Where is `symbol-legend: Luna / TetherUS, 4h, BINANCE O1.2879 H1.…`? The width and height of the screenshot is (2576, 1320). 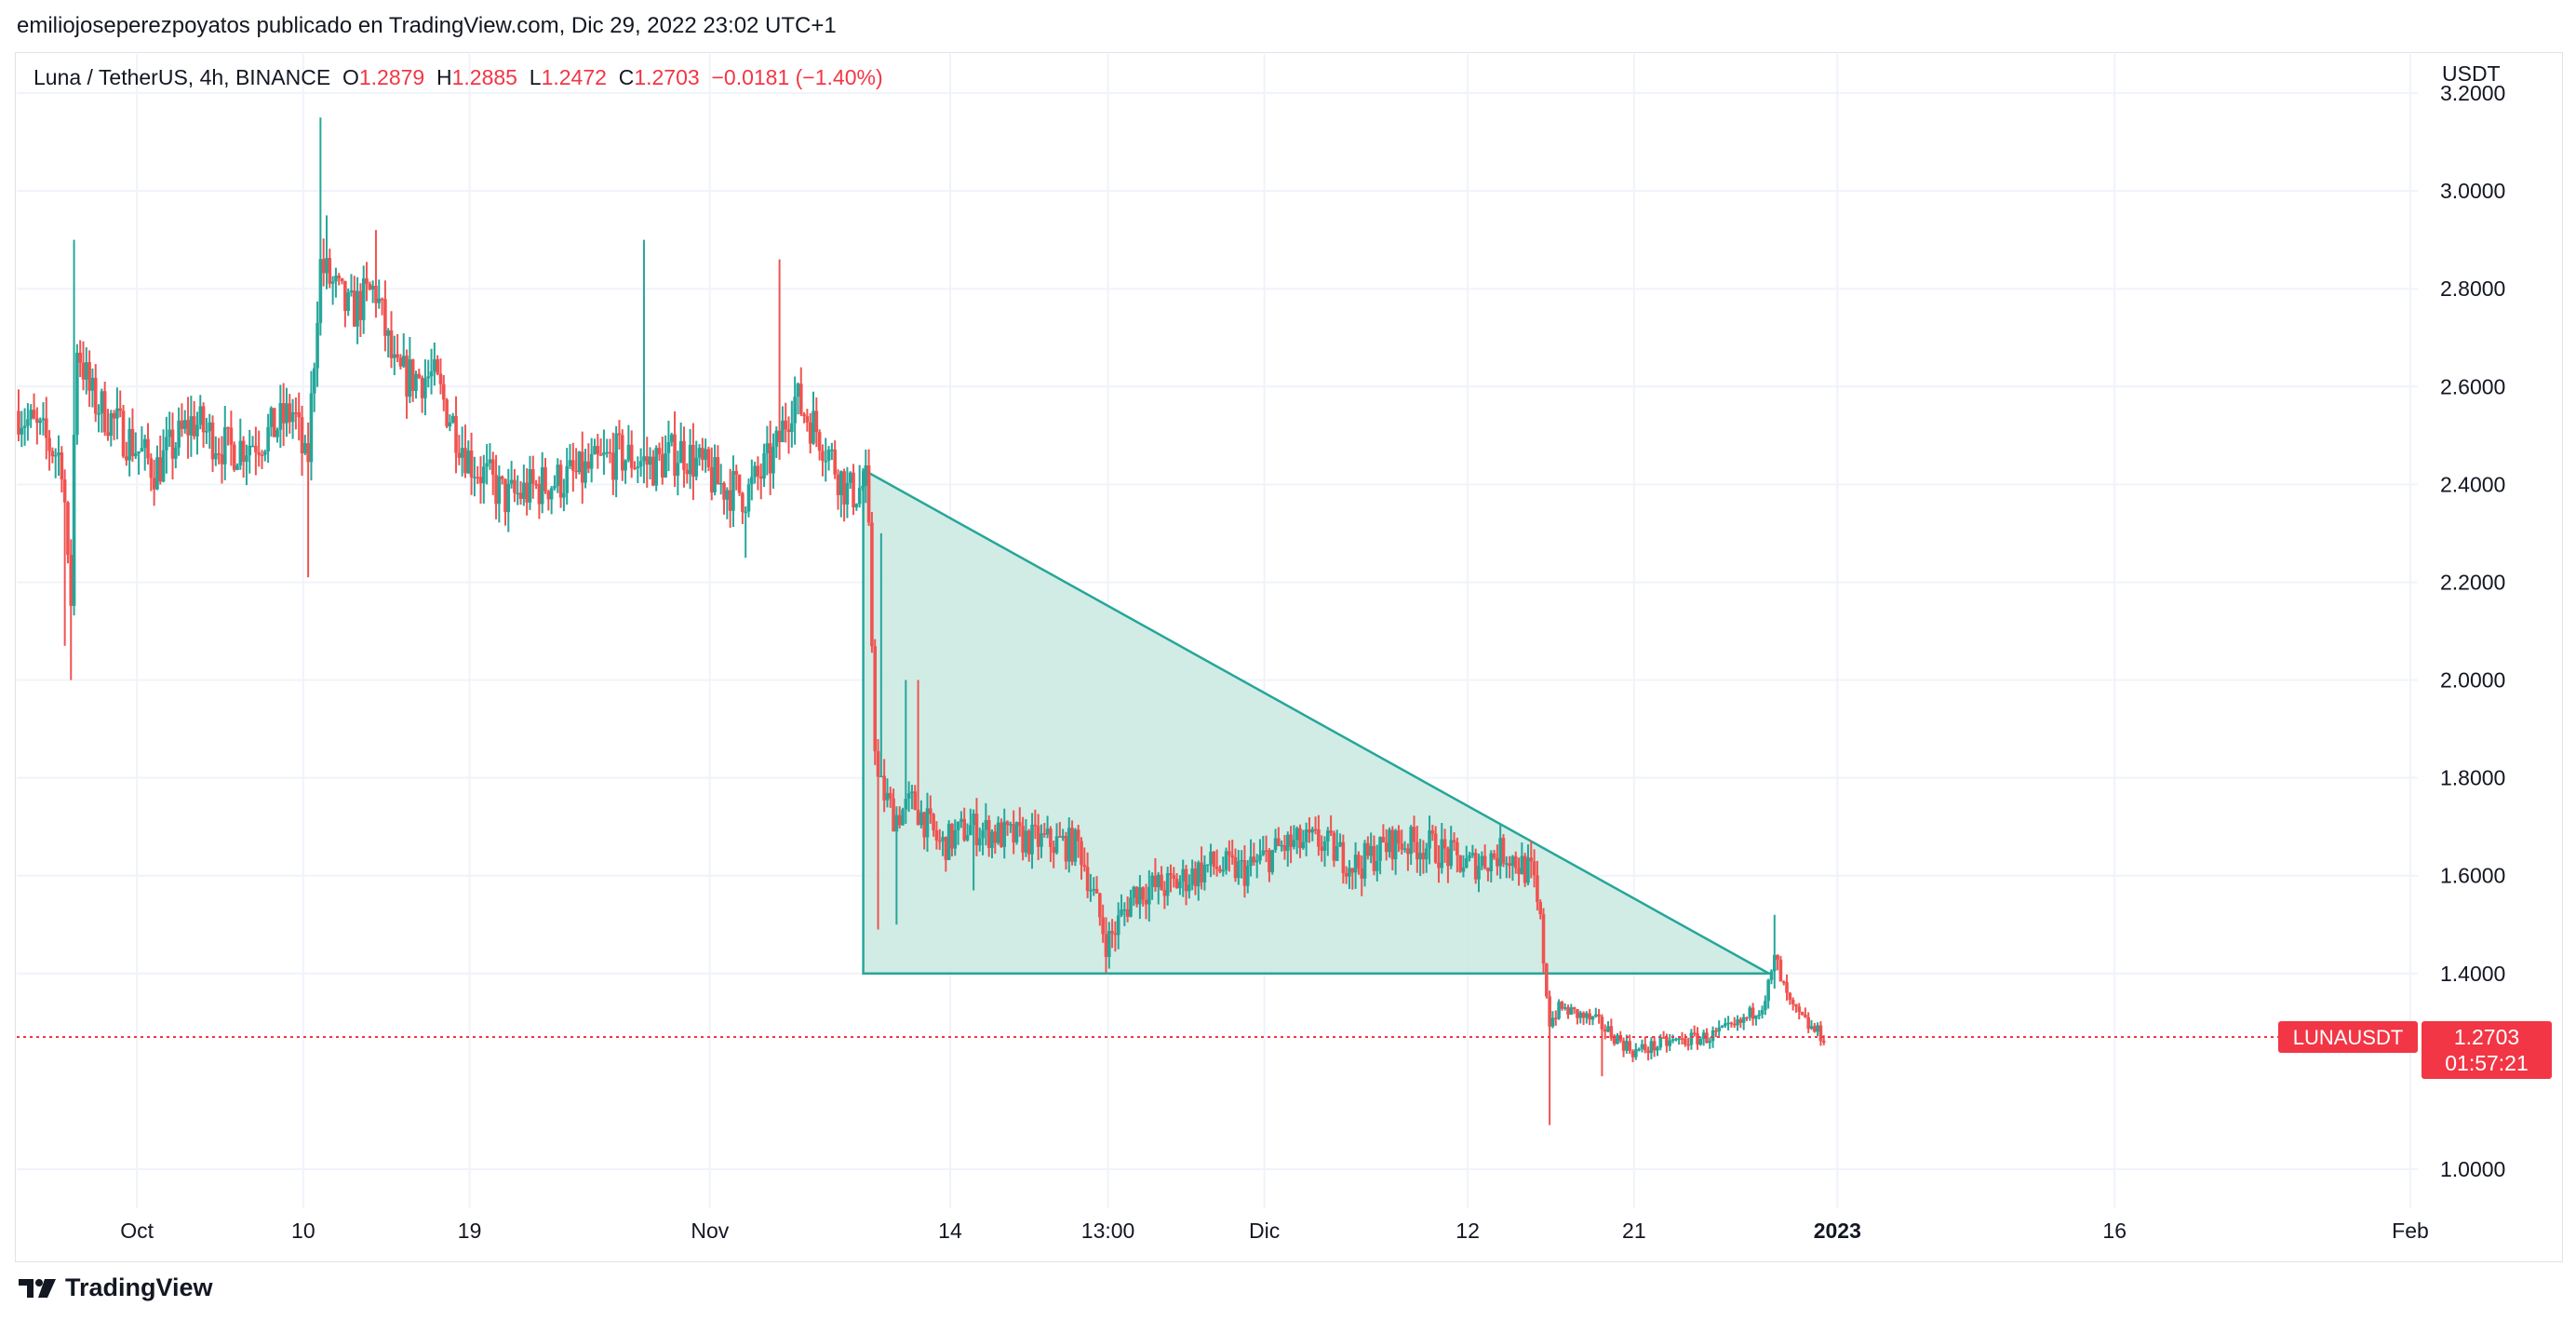
symbol-legend: Luna / TetherUS, 4h, BINANCE O1.2879 H1.… is located at coordinates (458, 77).